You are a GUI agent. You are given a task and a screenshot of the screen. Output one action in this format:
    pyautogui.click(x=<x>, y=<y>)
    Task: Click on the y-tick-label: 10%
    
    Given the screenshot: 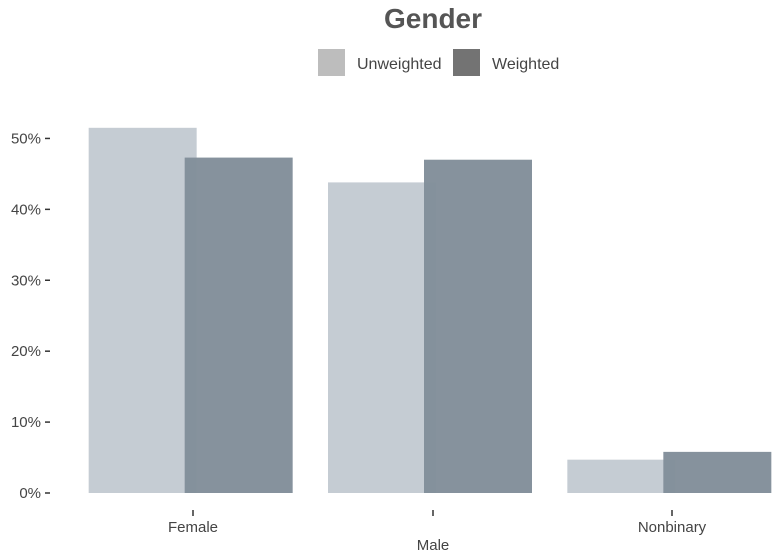 What is the action you would take?
    pyautogui.click(x=26, y=422)
    